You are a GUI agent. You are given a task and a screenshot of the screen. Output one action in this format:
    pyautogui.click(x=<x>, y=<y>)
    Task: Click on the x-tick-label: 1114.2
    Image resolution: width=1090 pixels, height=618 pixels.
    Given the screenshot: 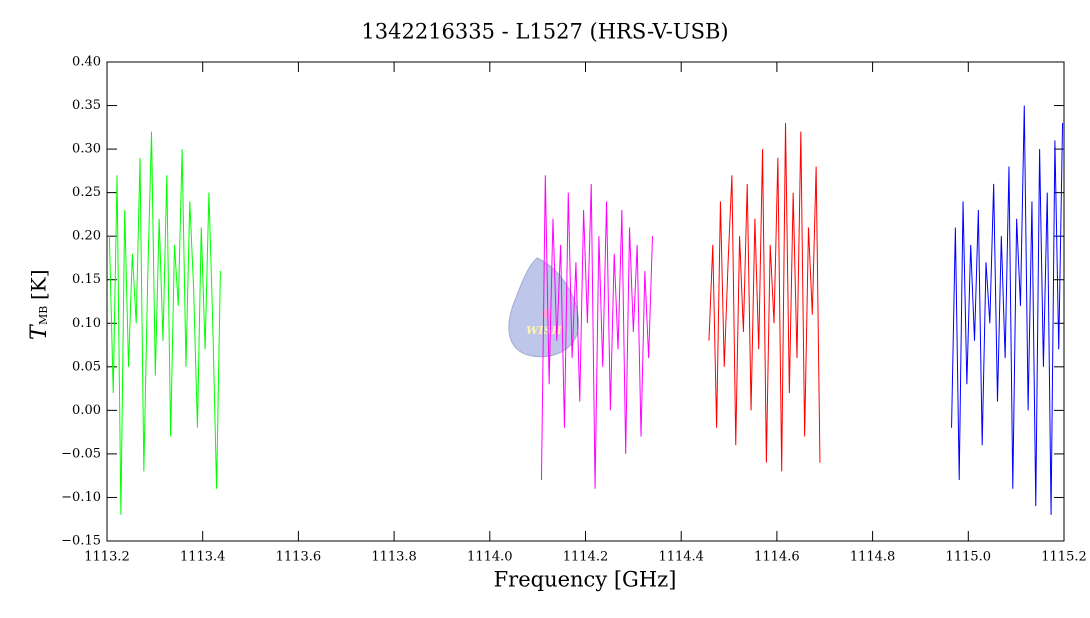 What is the action you would take?
    pyautogui.click(x=586, y=557)
    